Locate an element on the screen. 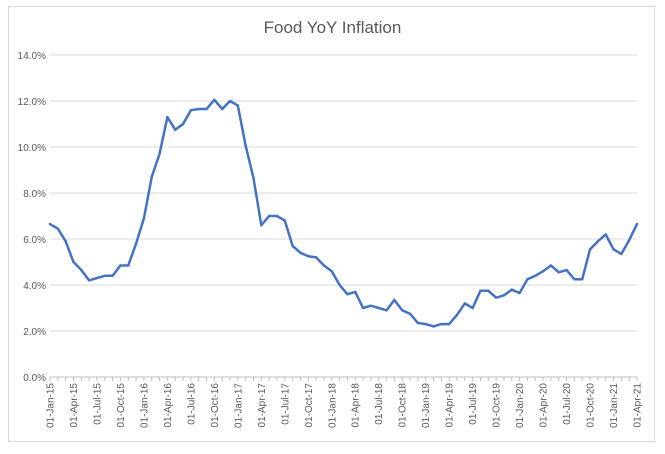 Image resolution: width=665 pixels, height=454 pixels. x-tick-label: 01-Jan-15 is located at coordinates (51, 405).